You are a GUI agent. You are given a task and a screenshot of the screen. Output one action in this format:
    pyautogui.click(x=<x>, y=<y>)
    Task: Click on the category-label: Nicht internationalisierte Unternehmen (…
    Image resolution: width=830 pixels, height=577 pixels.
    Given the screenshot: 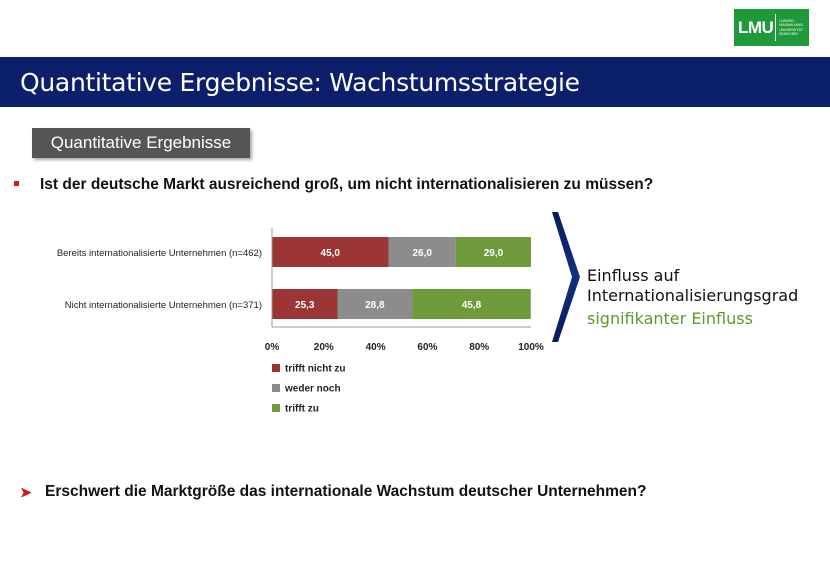 What is the action you would take?
    pyautogui.click(x=163, y=305)
    